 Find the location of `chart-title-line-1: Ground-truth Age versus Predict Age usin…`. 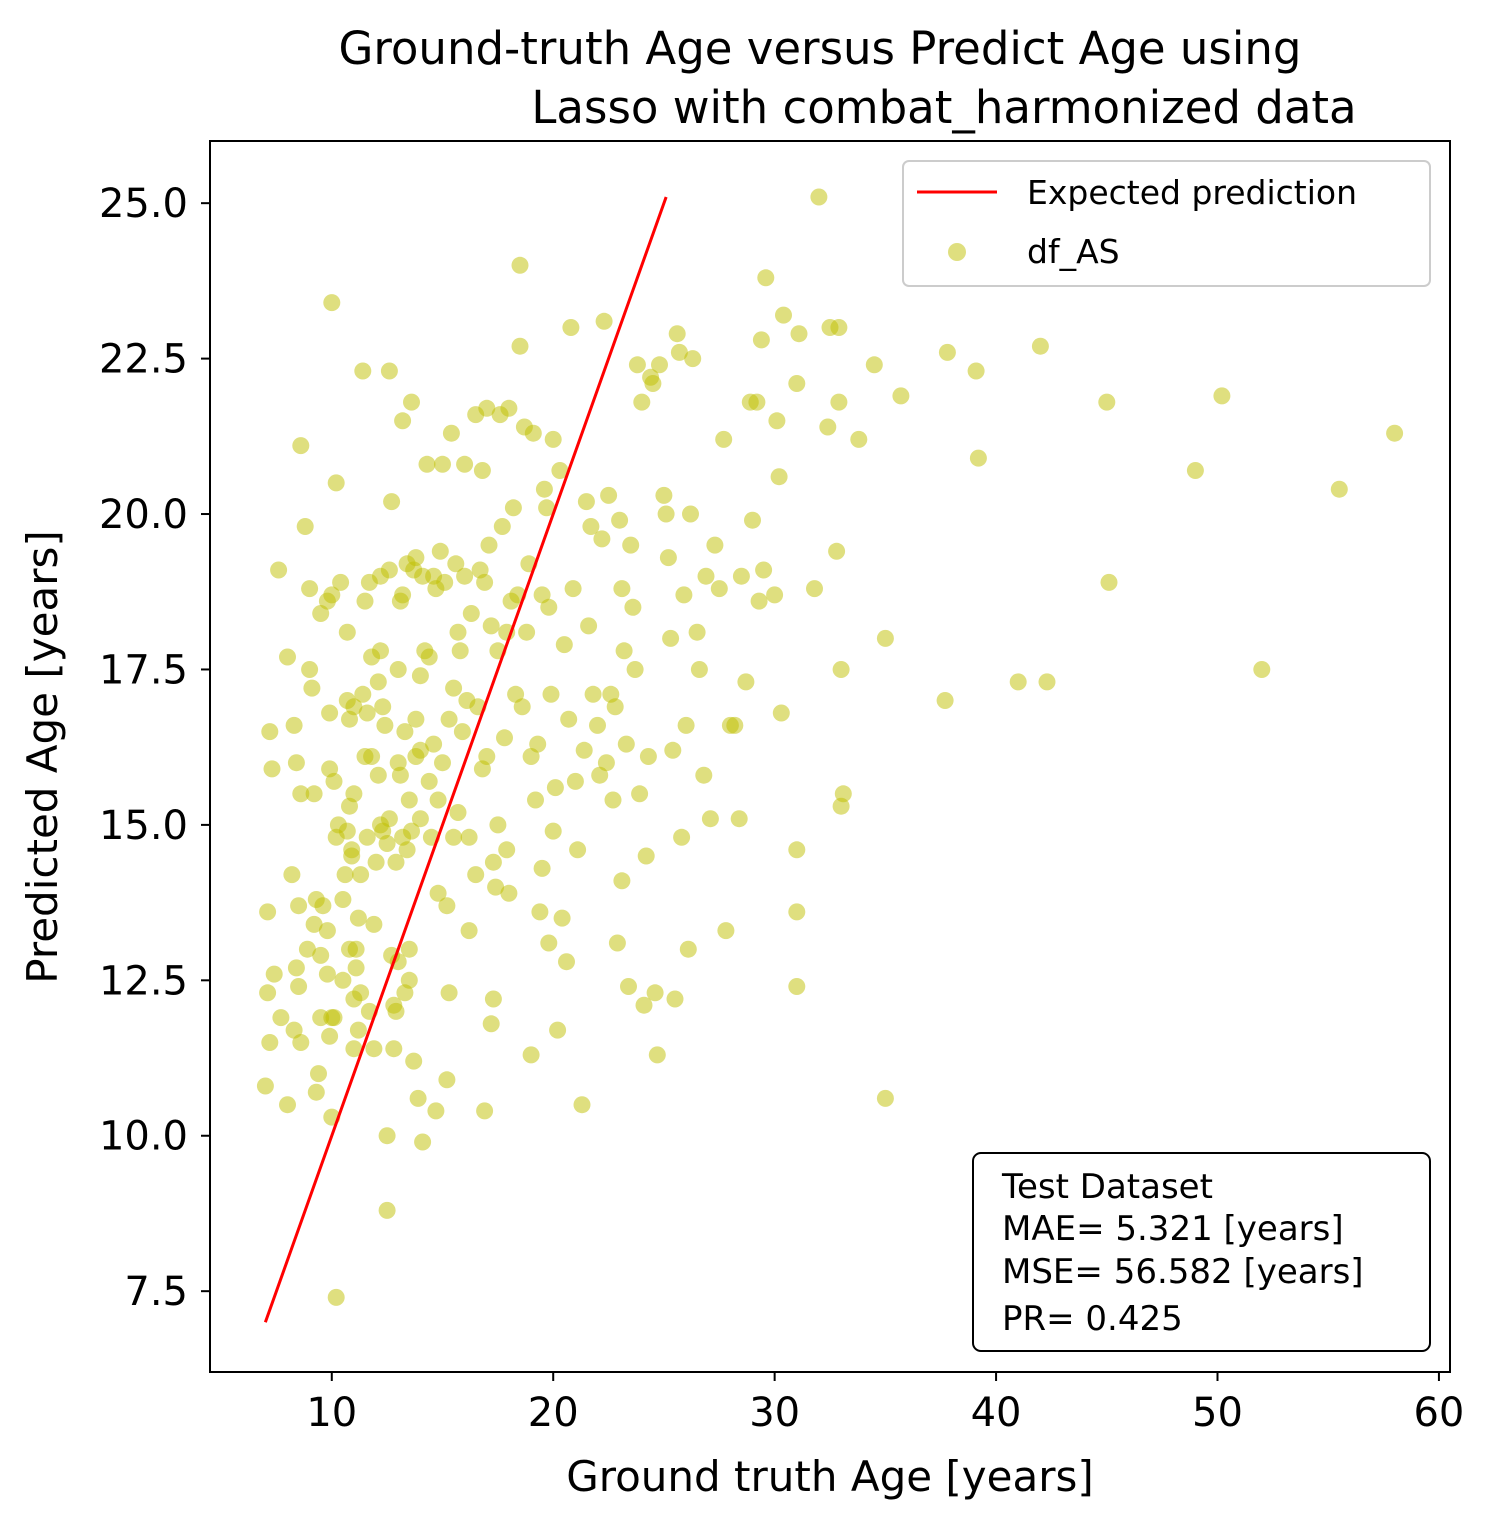

chart-title-line-1: Ground-truth Age versus Predict Age usin… is located at coordinates (820, 48).